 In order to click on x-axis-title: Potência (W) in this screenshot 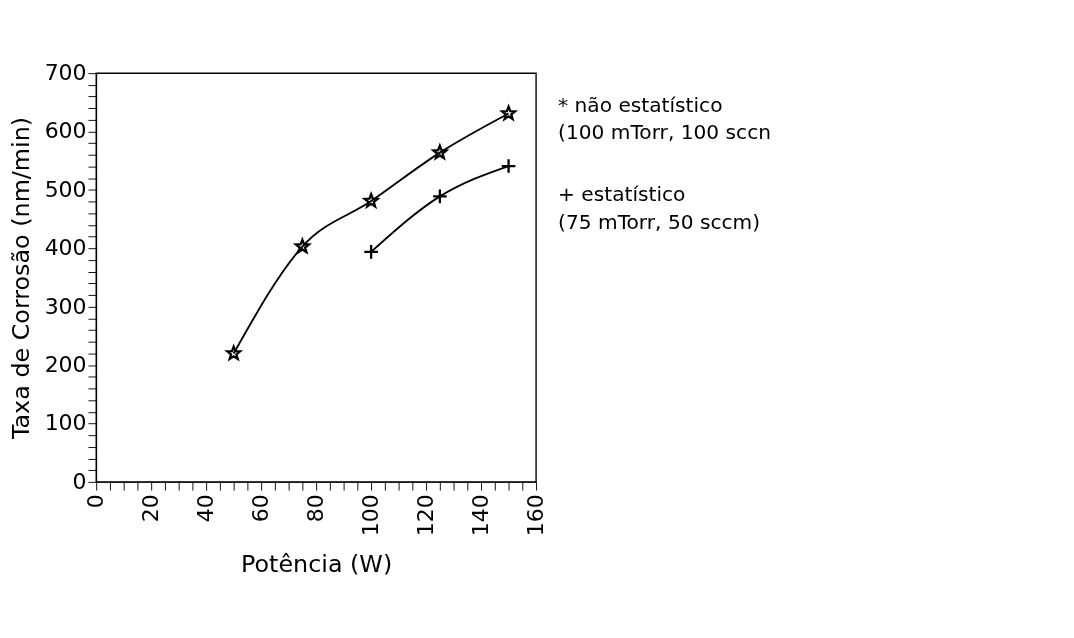, I will do `click(317, 563)`.